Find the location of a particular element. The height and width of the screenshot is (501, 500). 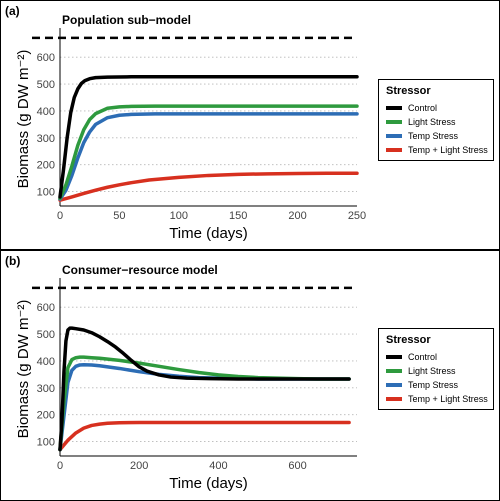

x-tick-label: 50 is located at coordinates (119, 216).